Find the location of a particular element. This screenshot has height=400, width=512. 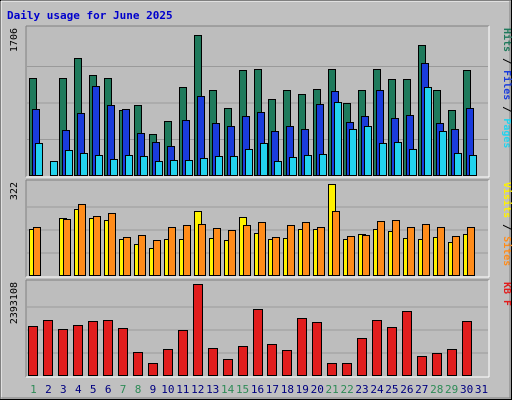

legend-hits: Hits is located at coordinates (506, 40).